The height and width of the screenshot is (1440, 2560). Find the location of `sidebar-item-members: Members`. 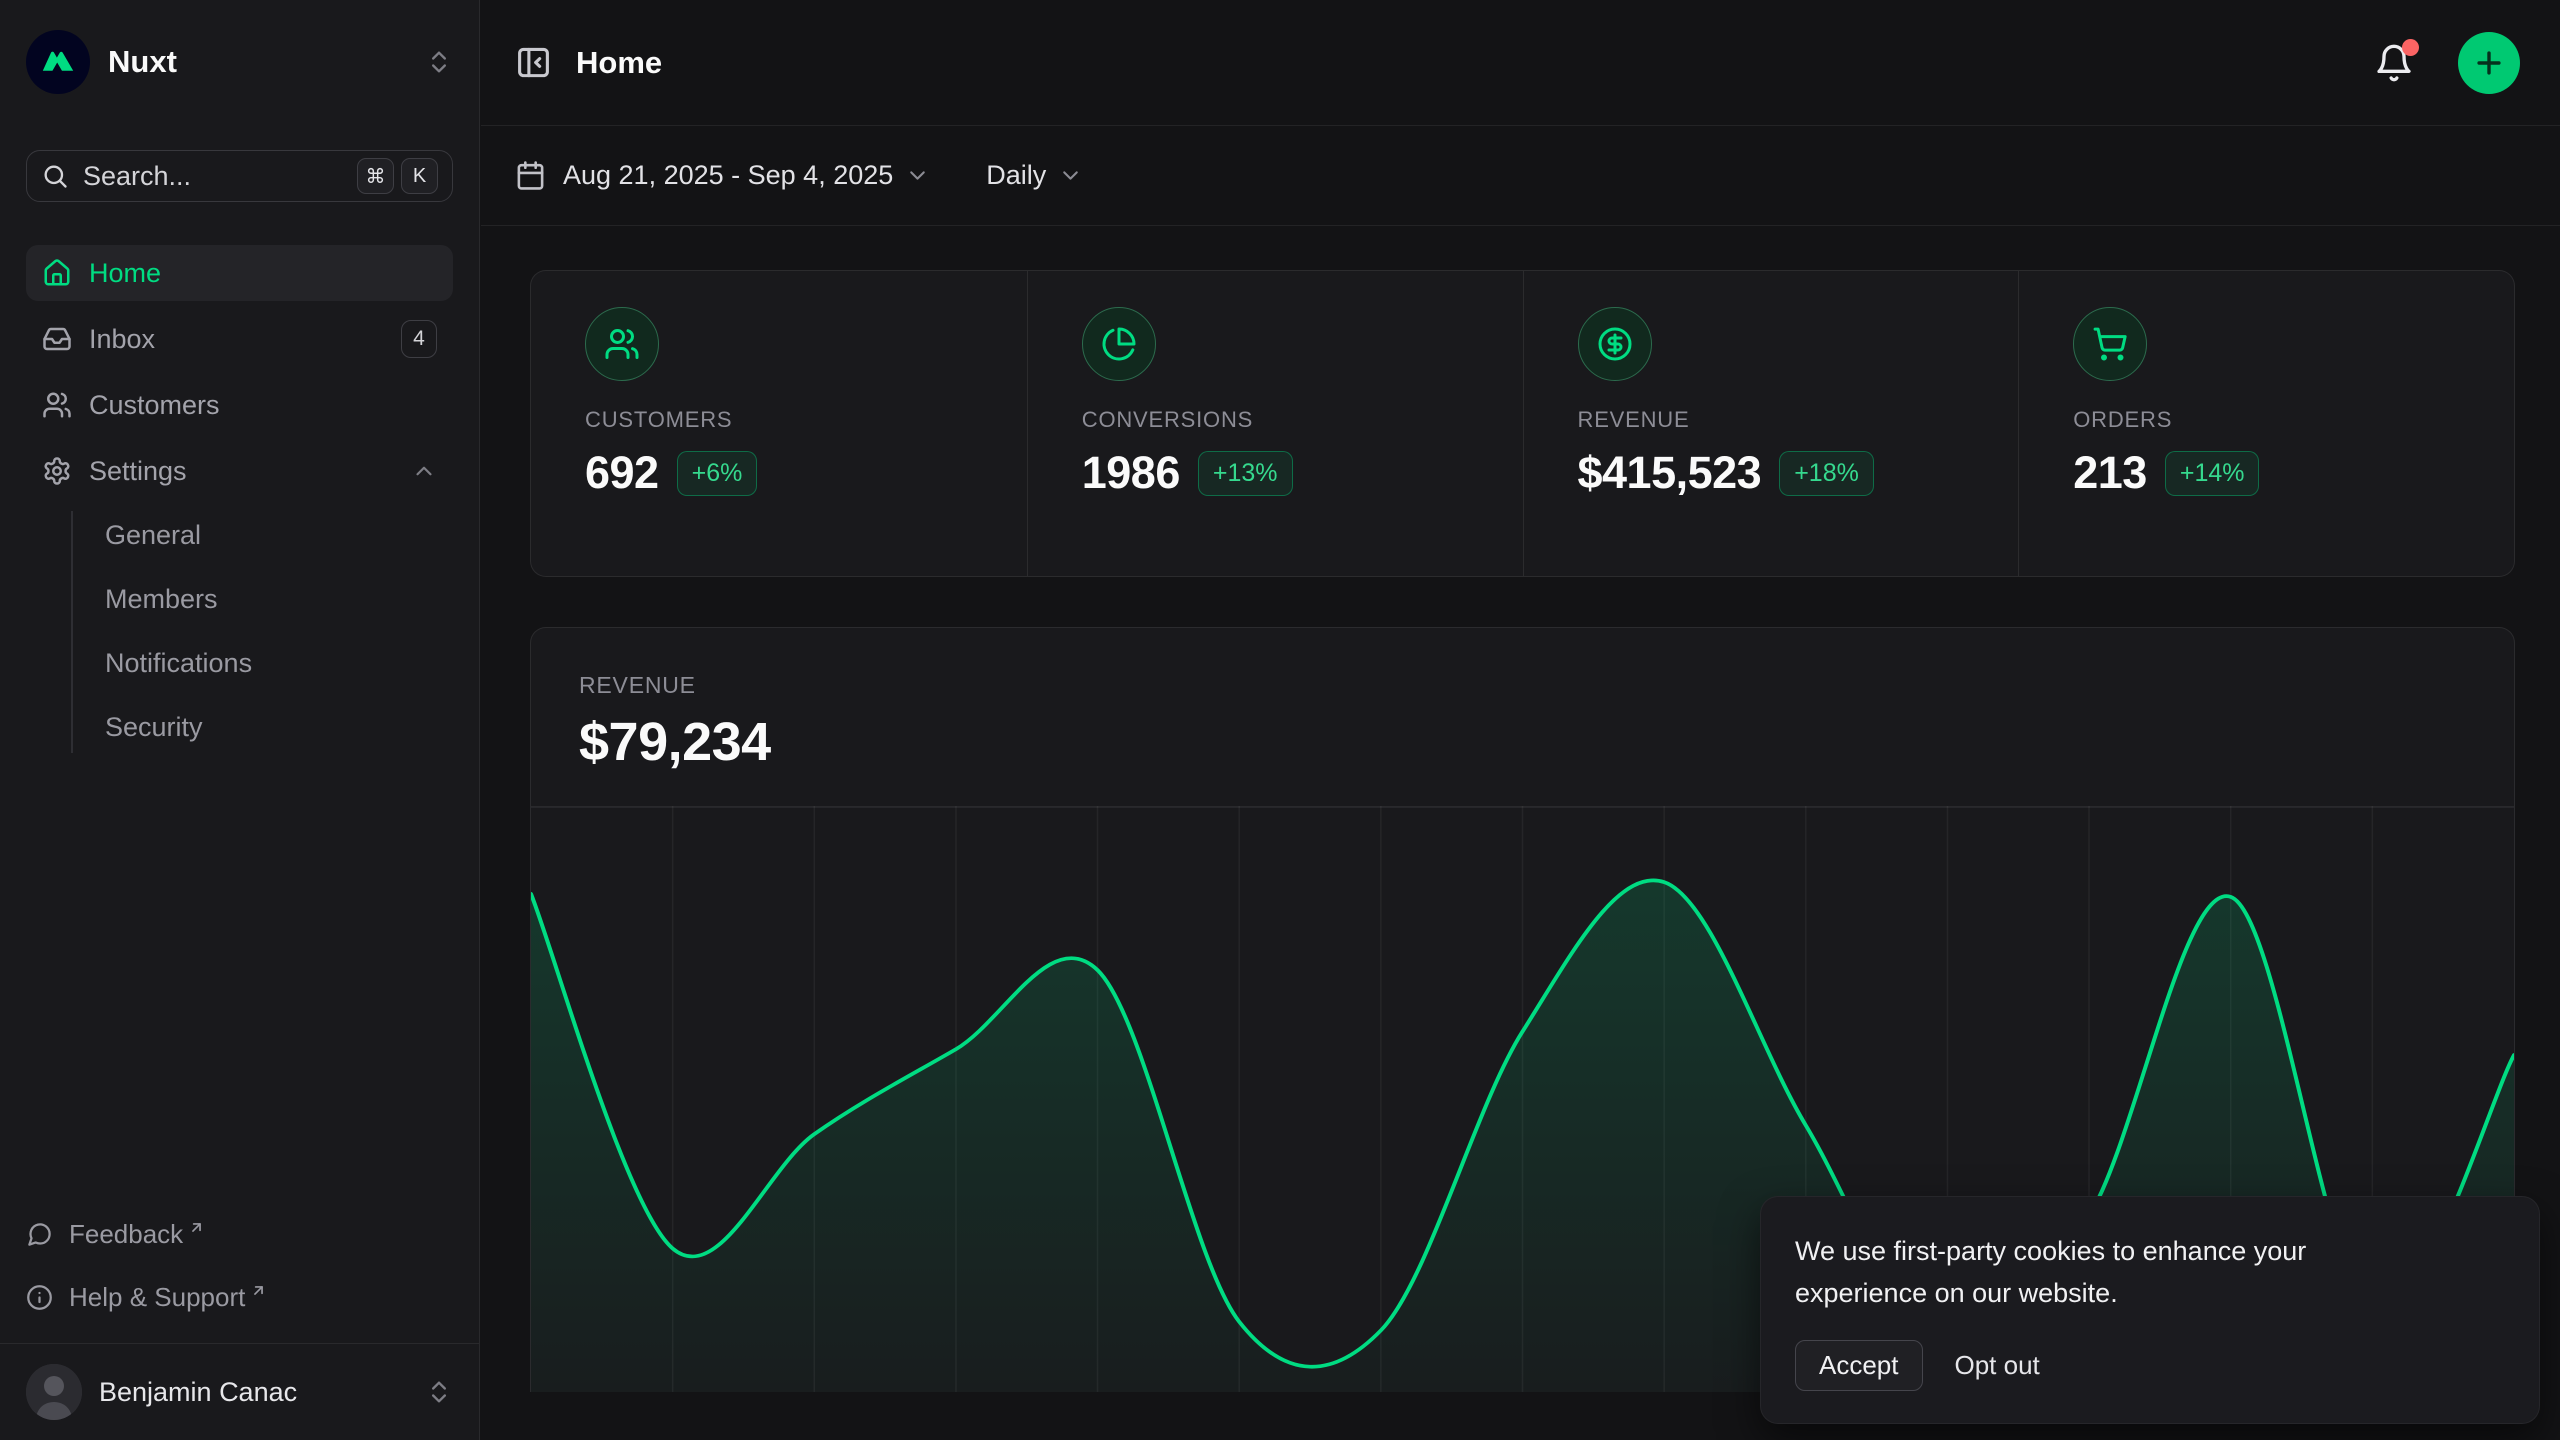

sidebar-item-members: Members is located at coordinates (161, 598).